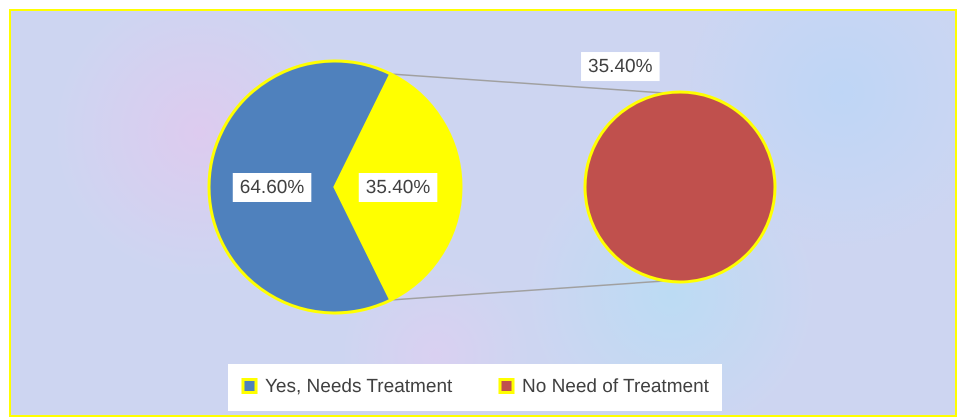 This screenshot has width=959, height=417. I want to click on legend-label: Yes, Needs Treatment, so click(359, 386).